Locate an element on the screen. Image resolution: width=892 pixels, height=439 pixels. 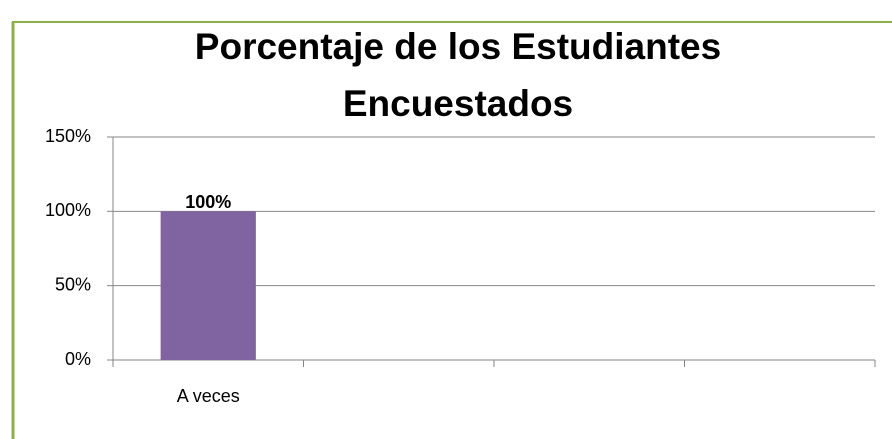
y-tick-label: 50% is located at coordinates (73, 284).